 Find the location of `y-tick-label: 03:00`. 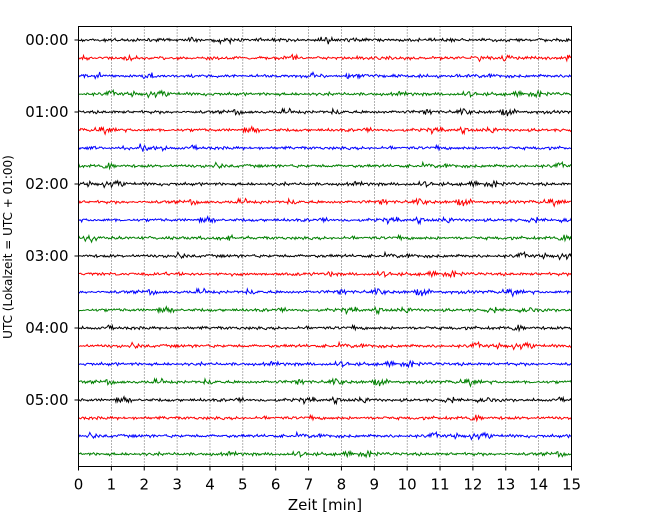

y-tick-label: 03:00 is located at coordinates (46, 256).